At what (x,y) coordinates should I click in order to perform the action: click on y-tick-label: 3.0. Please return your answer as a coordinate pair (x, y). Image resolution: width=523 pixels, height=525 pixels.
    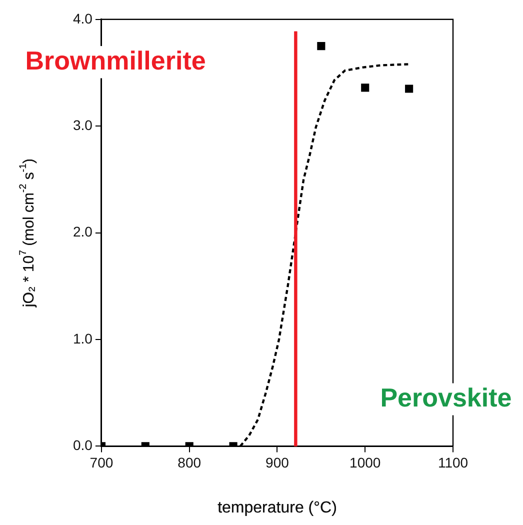
    Looking at the image, I should click on (82, 124).